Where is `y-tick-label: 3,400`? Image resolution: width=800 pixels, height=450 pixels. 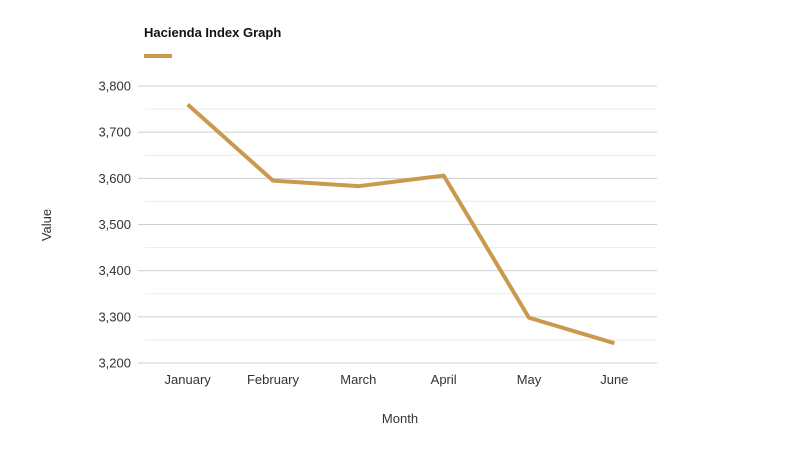
y-tick-label: 3,400 is located at coordinates (114, 270).